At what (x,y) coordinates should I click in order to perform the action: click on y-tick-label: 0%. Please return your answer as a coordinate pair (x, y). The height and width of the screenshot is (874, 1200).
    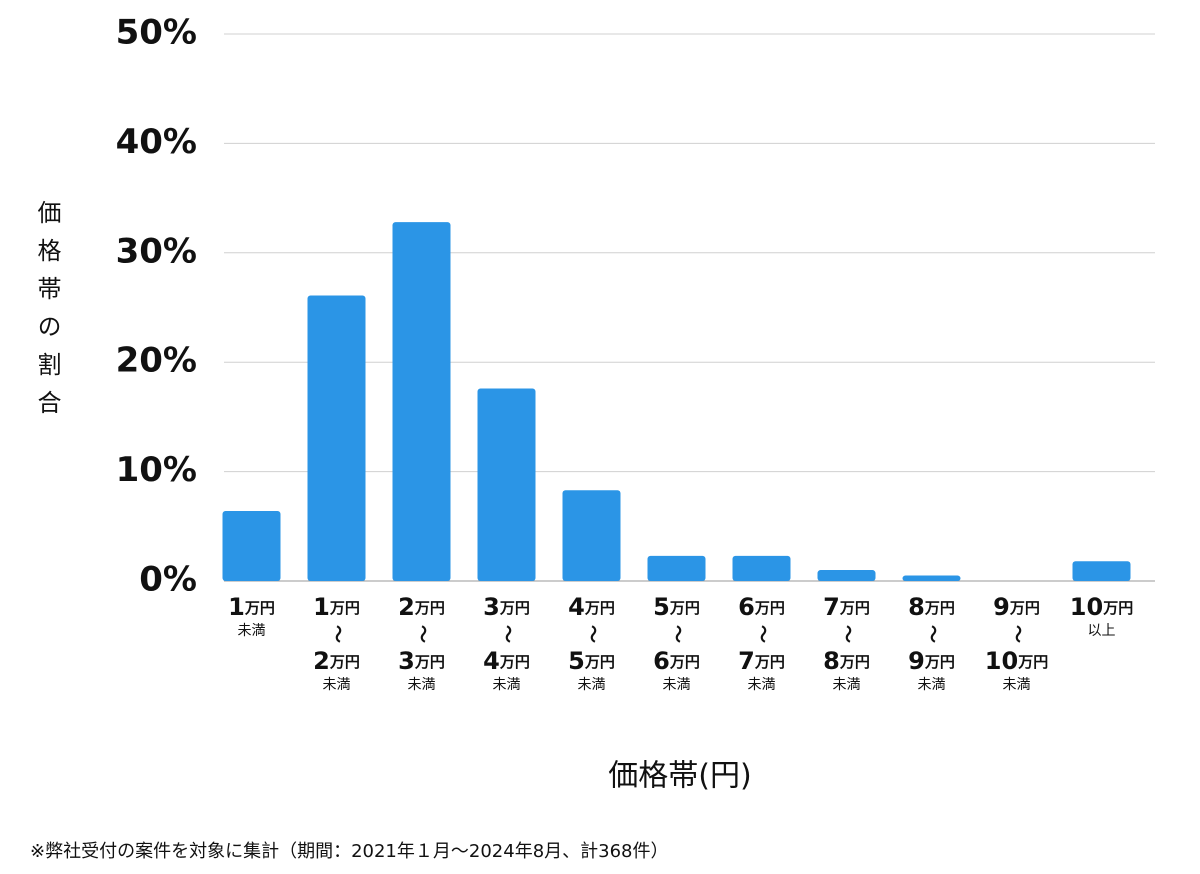
    Looking at the image, I should click on (168, 580).